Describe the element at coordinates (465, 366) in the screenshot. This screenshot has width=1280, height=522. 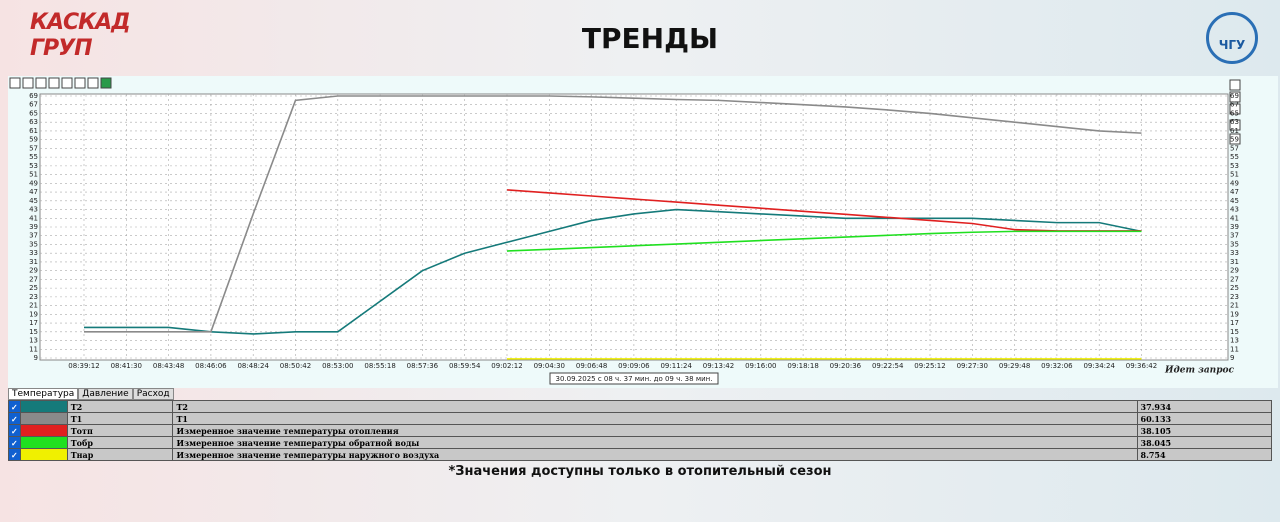
I see `x-tick-label: 08:59:54` at that location.